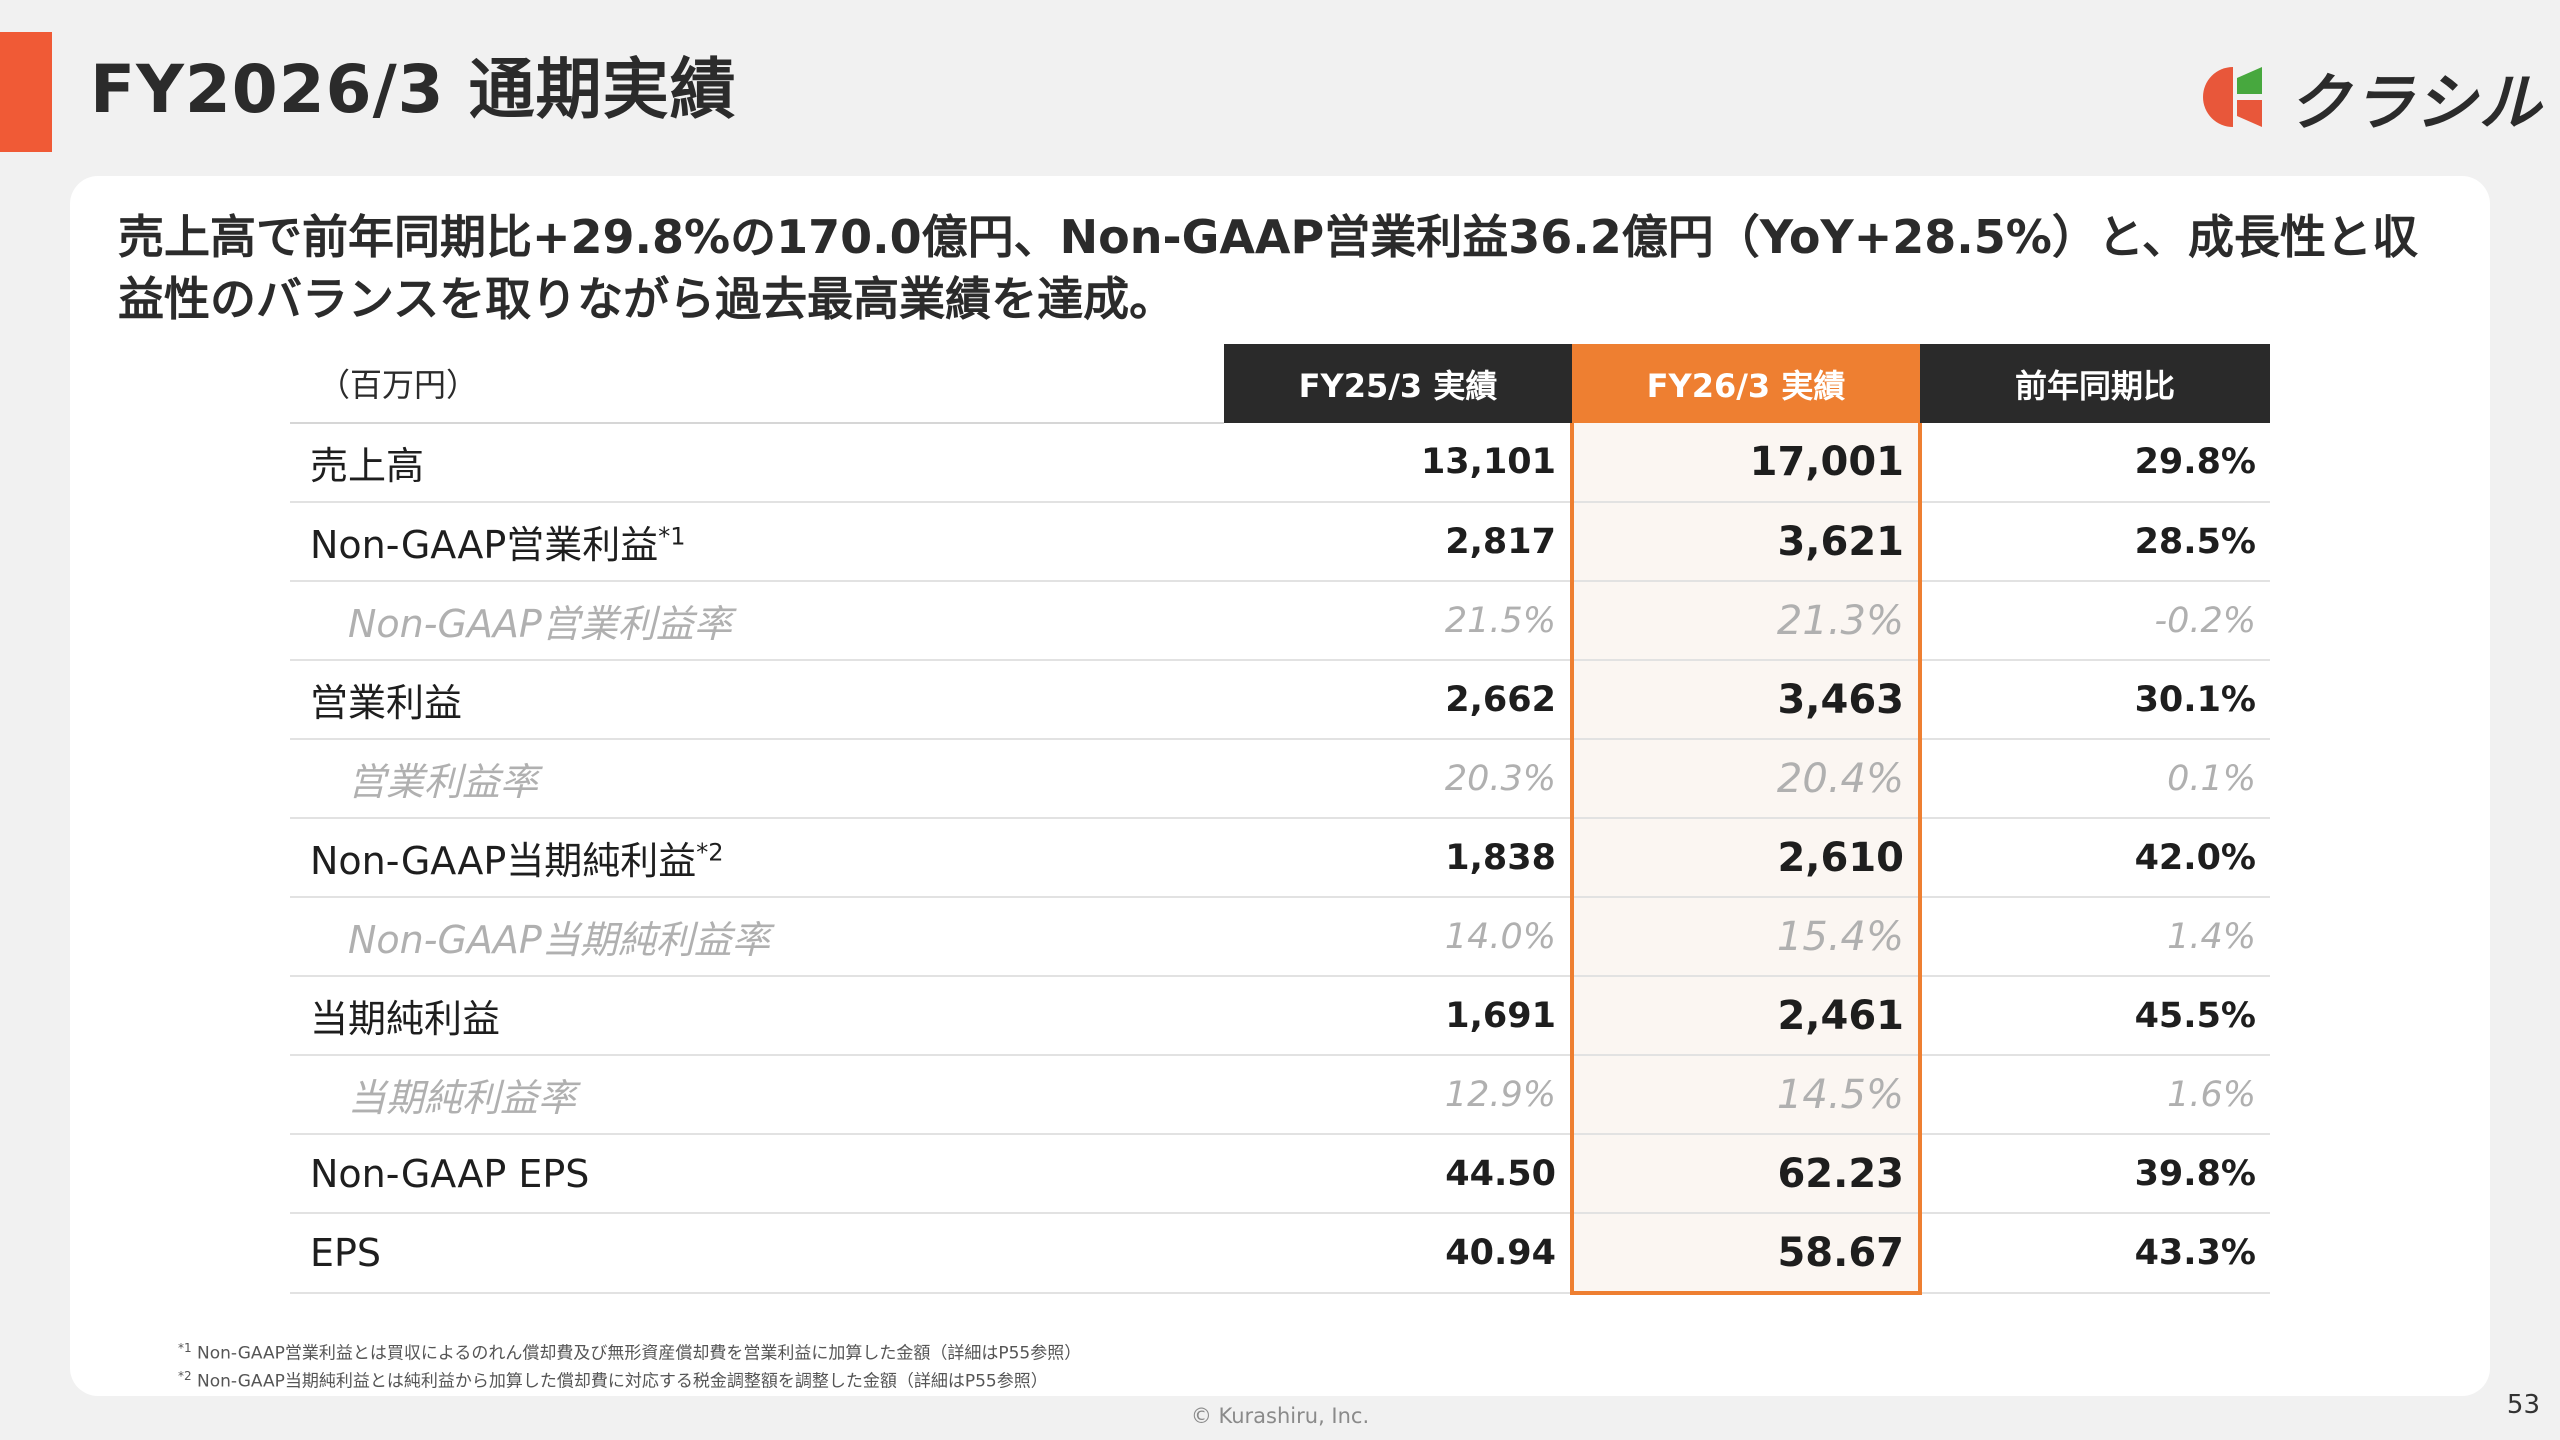 This screenshot has height=1440, width=2560. Describe the element at coordinates (1398, 858) in the screenshot. I see `fy25-value: 1,838` at that location.